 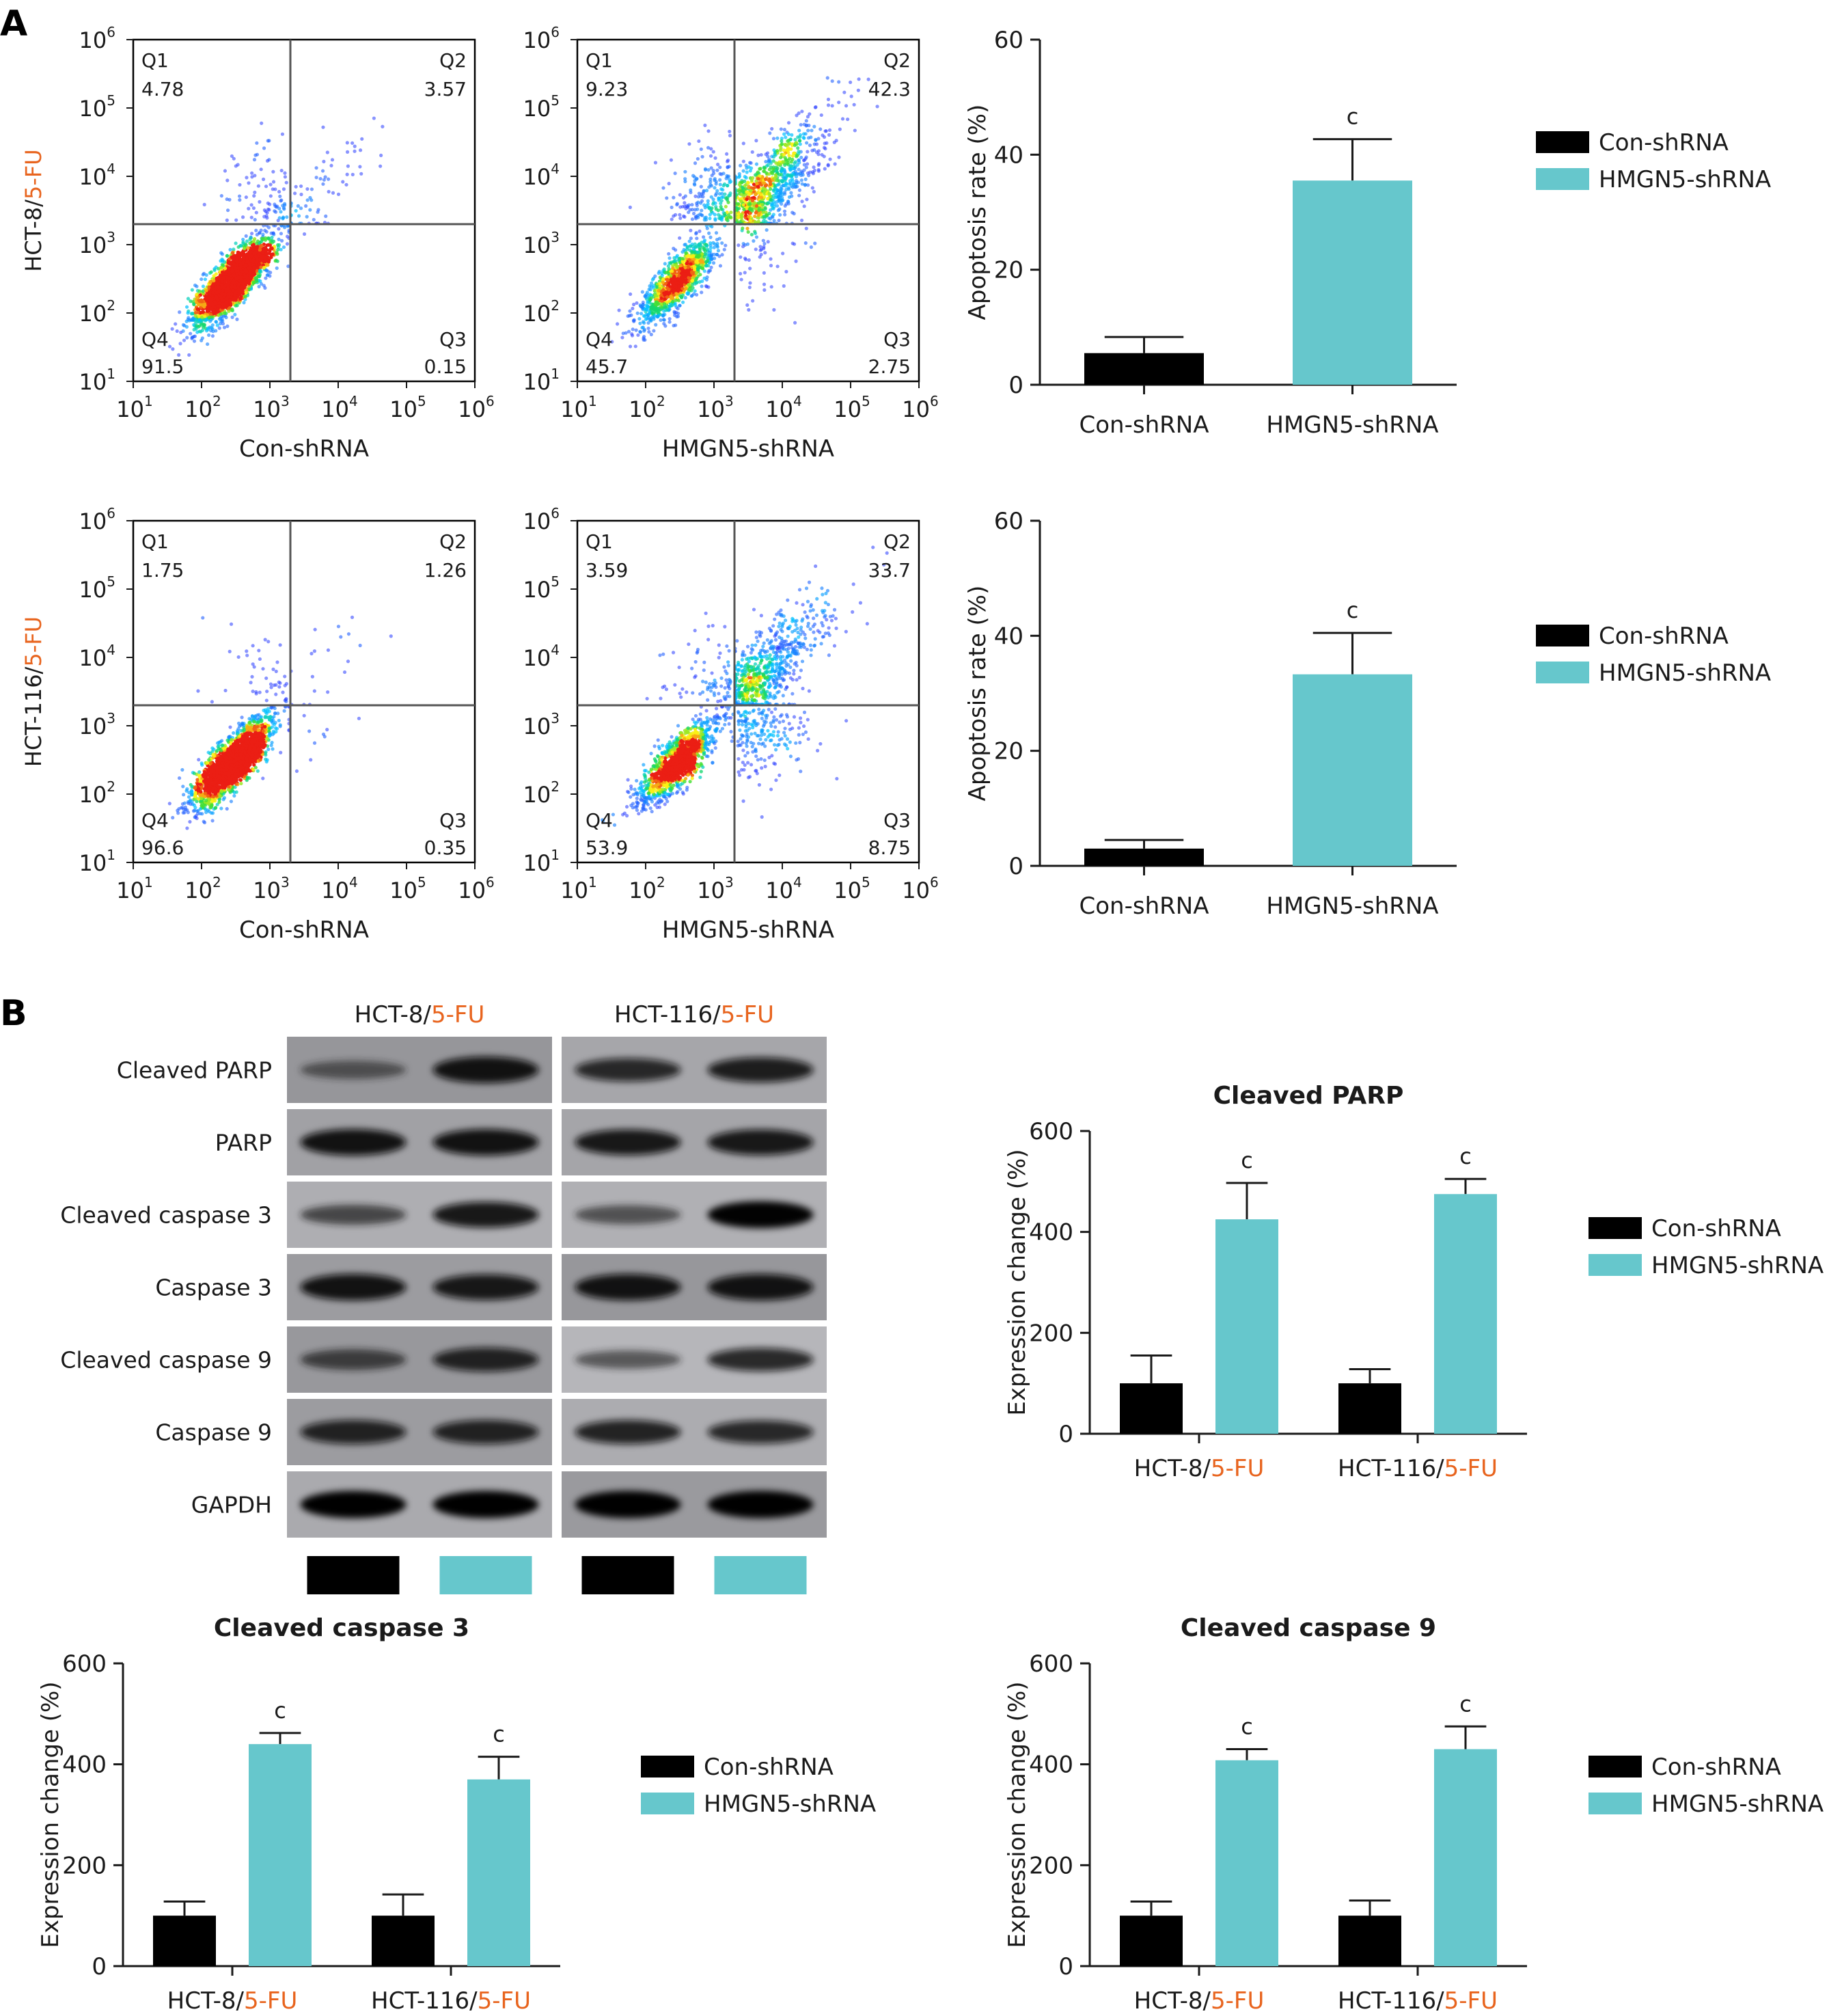 What do you see at coordinates (889, 366) in the screenshot?
I see `quadrant-value-q3: 2.75` at bounding box center [889, 366].